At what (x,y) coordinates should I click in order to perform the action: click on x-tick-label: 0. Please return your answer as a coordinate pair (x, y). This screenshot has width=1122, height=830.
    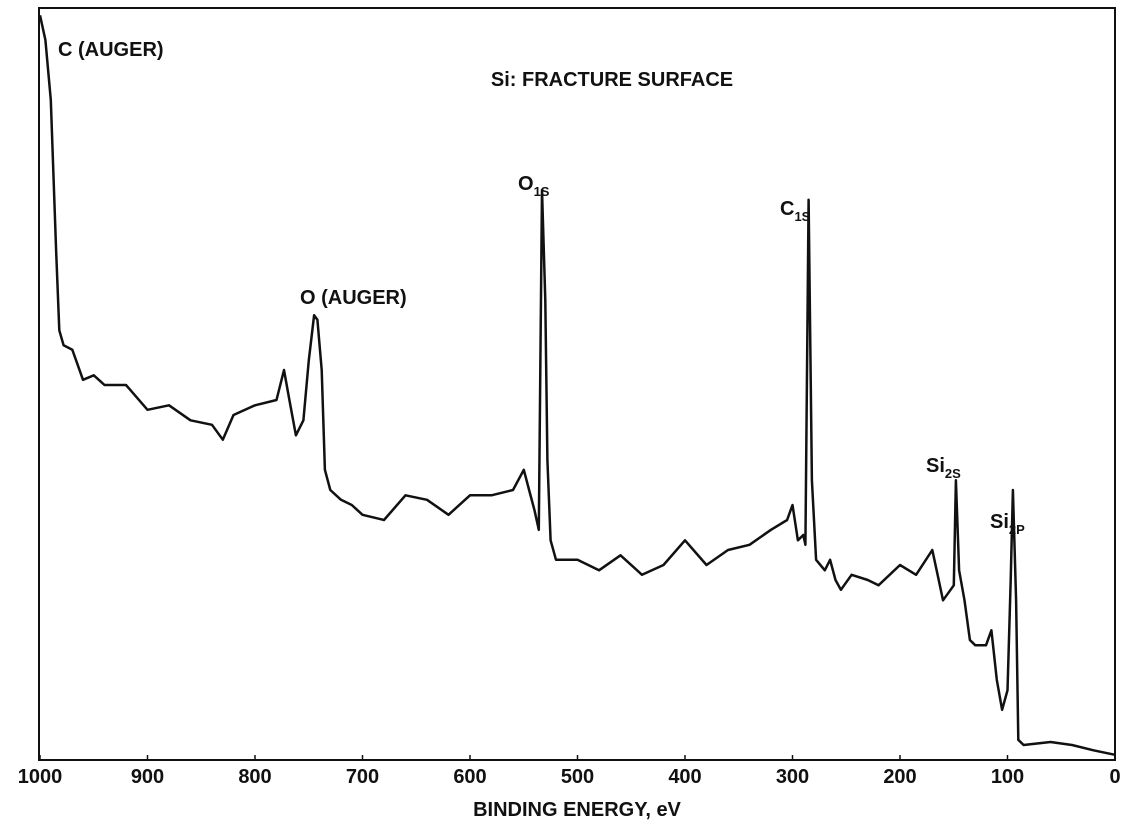
    Looking at the image, I should click on (1114, 777).